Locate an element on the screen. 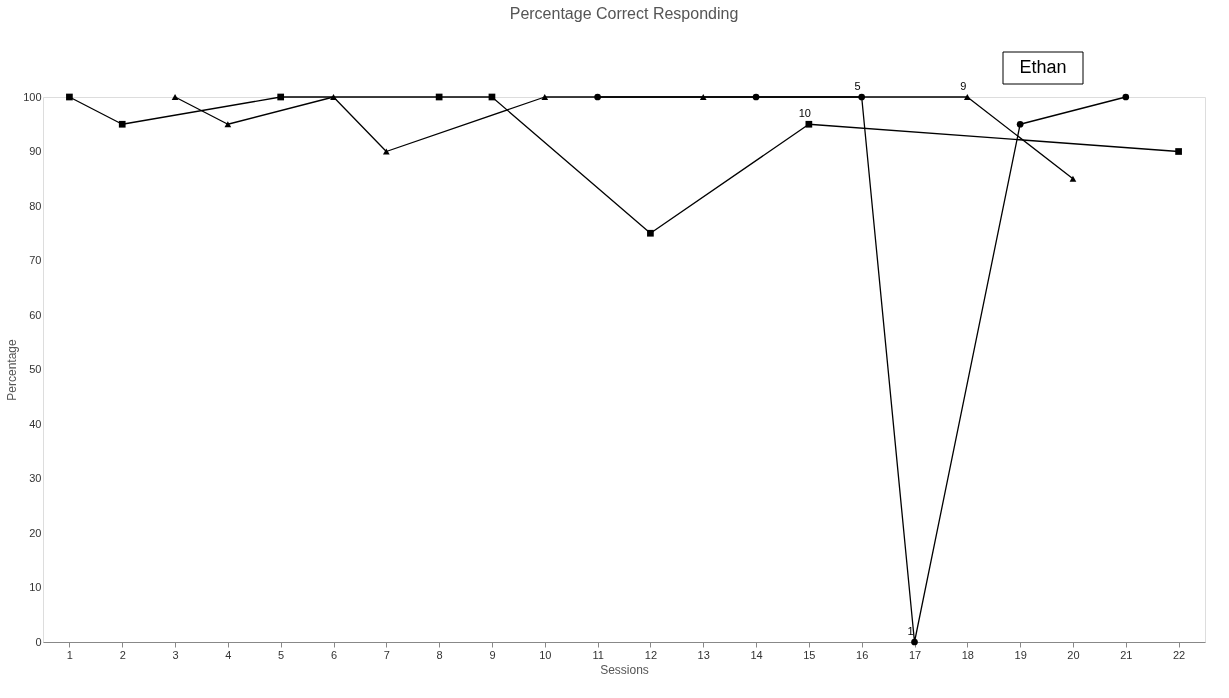 This screenshot has height=698, width=1229. x-tick-label: 17 is located at coordinates (915, 654).